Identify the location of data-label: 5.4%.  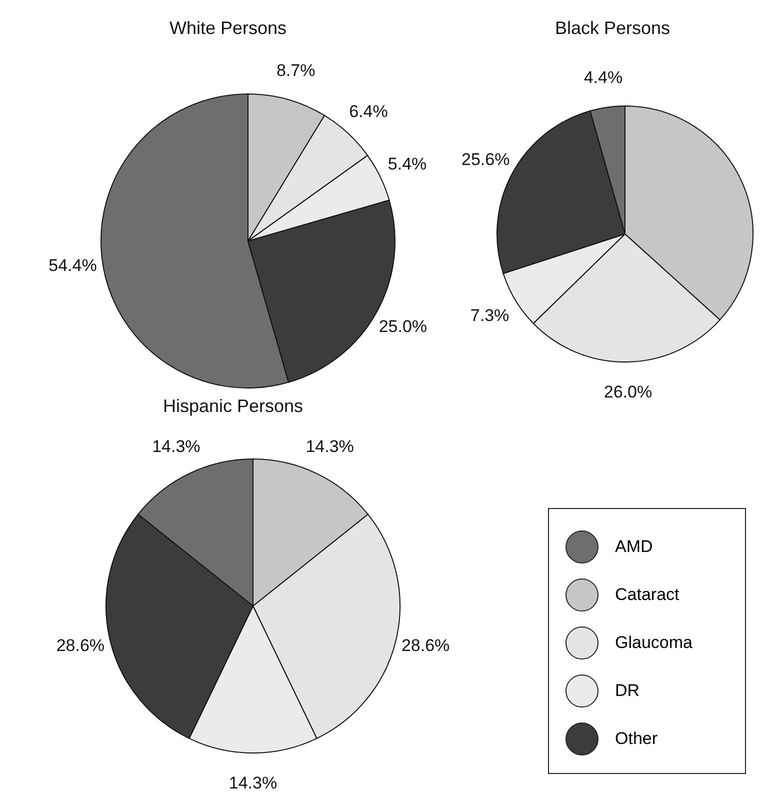
(407, 164).